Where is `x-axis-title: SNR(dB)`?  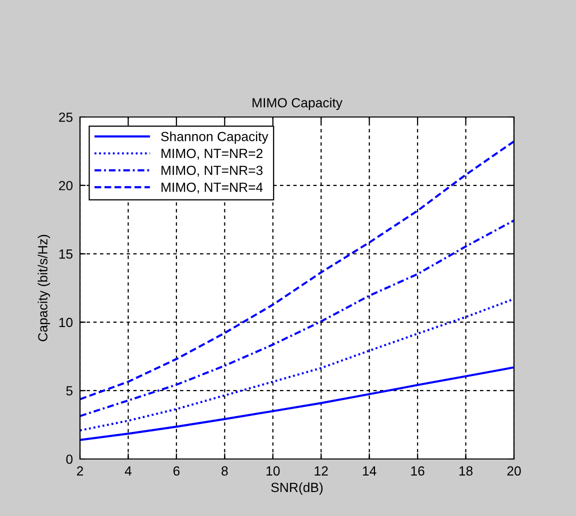 x-axis-title: SNR(dB) is located at coordinates (297, 488).